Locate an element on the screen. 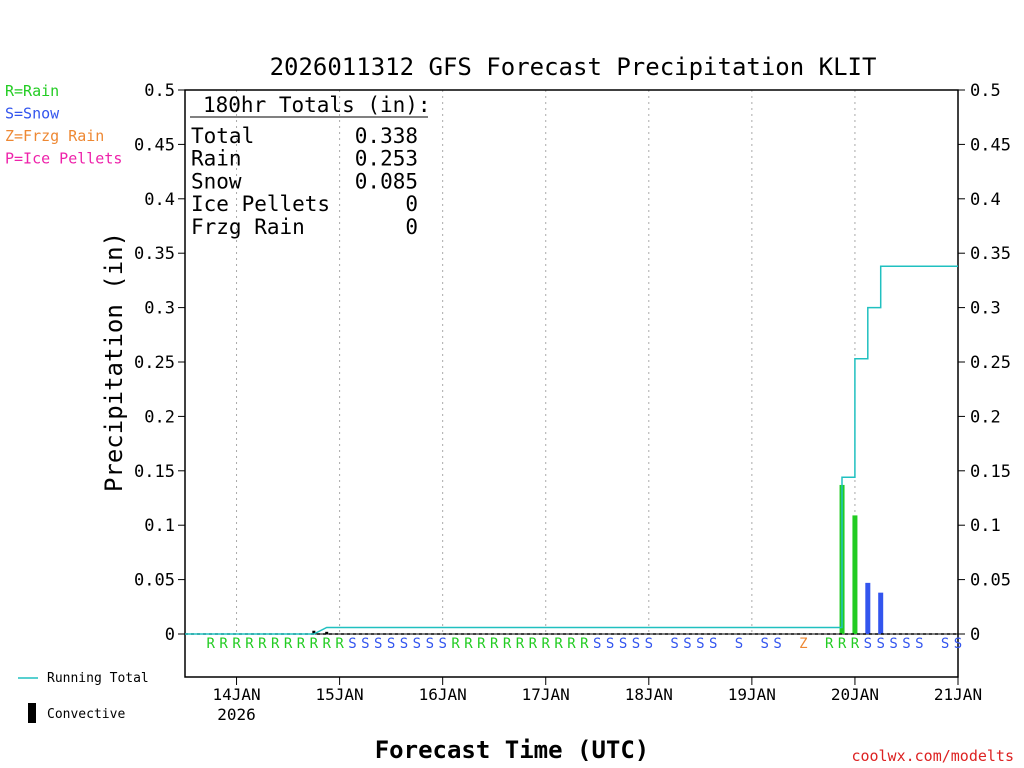  y-tick-label-left: 0.45 is located at coordinates (154, 145).